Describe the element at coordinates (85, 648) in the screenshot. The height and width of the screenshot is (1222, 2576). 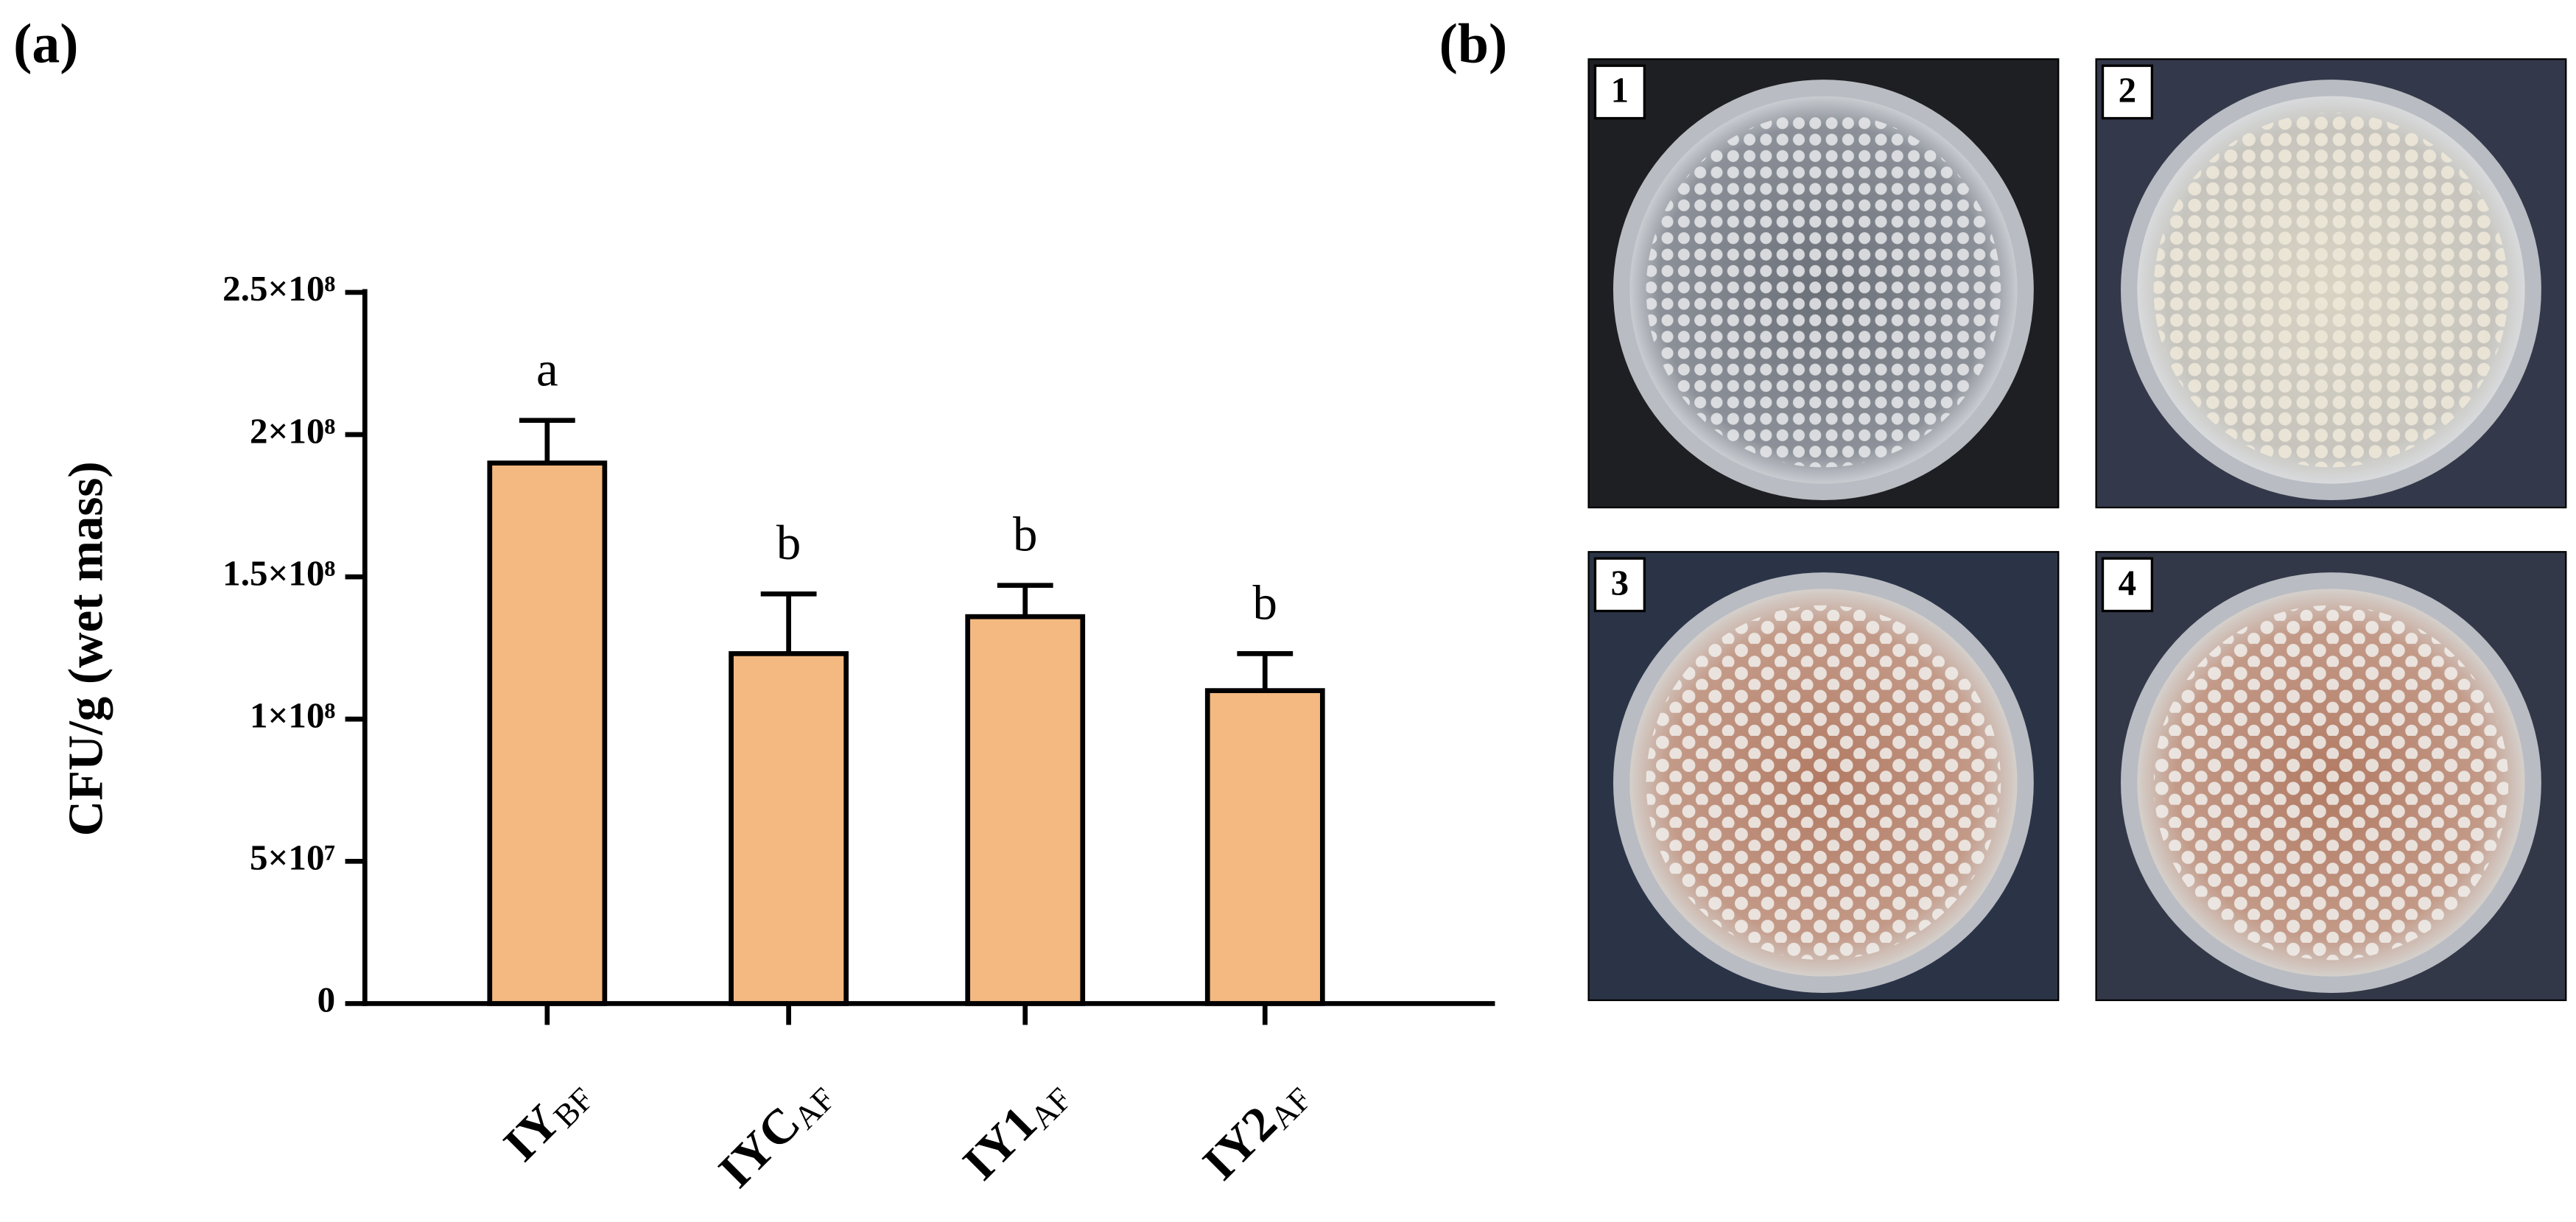
I see `y-axis-label: CFU/g (wet mass)` at that location.